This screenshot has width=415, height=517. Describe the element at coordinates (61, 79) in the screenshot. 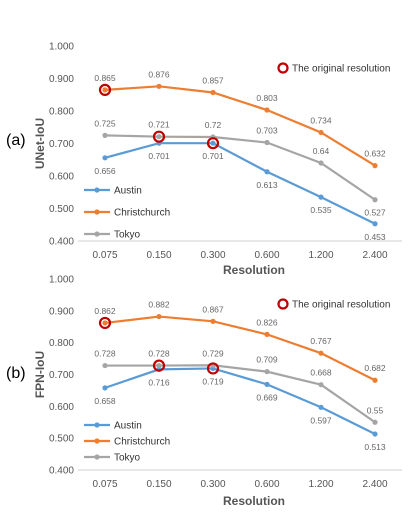

I see `y-tick-label: 0.900` at that location.